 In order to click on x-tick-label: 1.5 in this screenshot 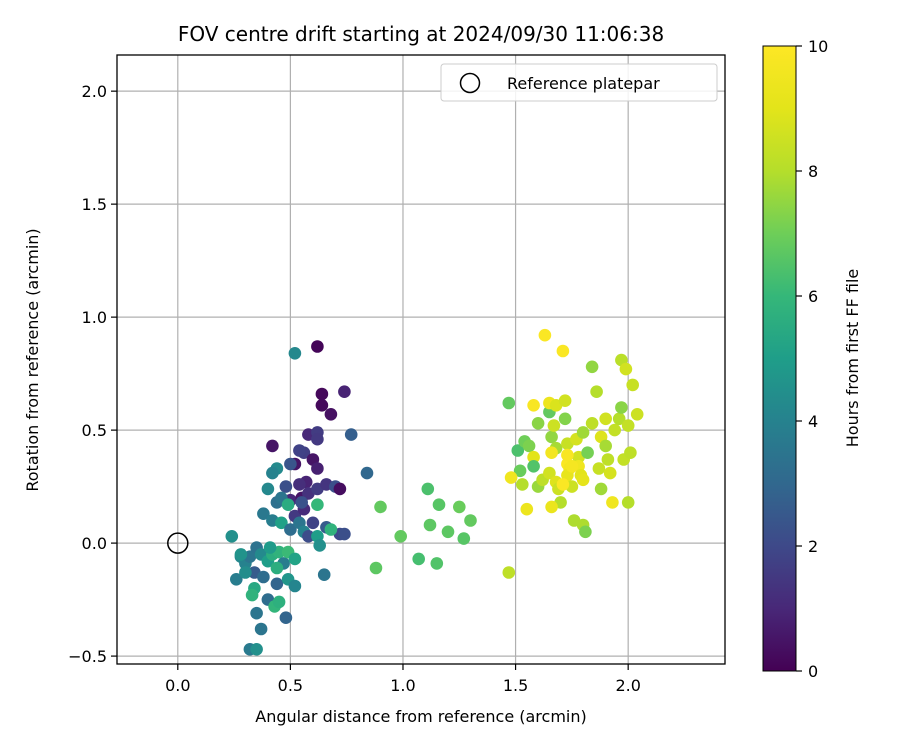, I will do `click(515, 685)`.